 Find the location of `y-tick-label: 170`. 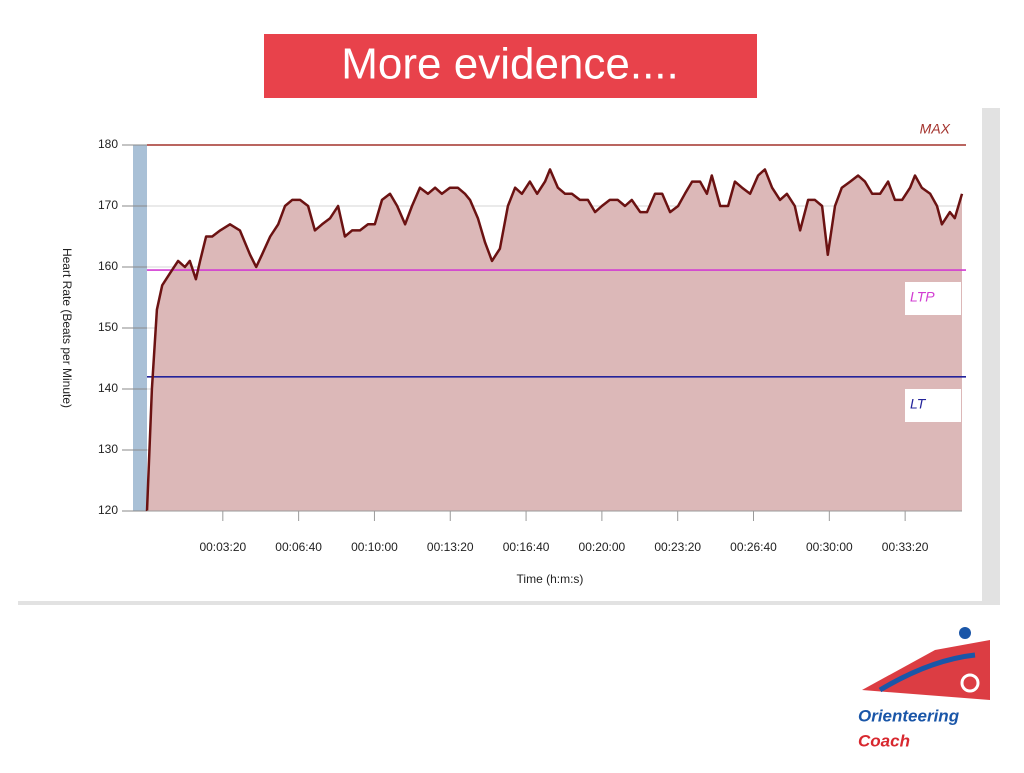

y-tick-label: 170 is located at coordinates (108, 205).